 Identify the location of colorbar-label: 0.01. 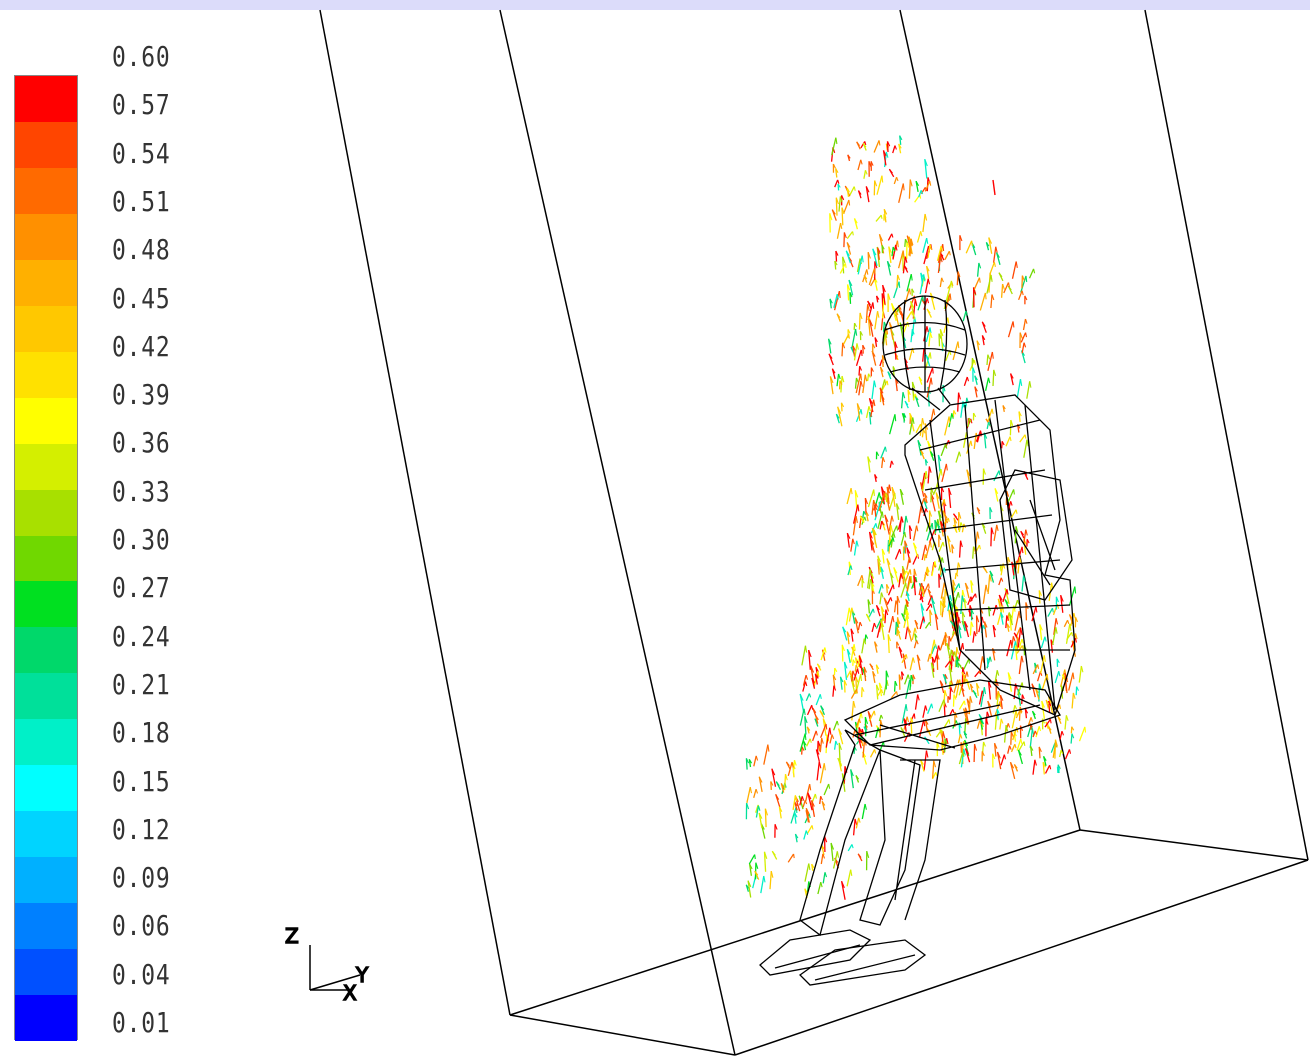
(141, 1022).